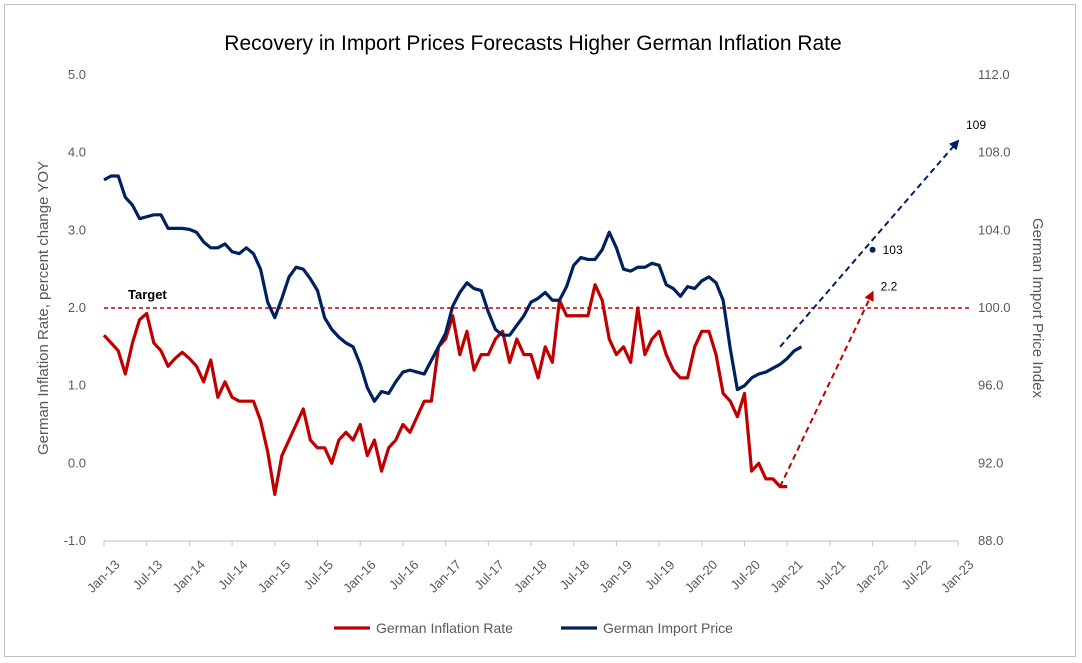  What do you see at coordinates (615, 576) in the screenshot?
I see `x-tick-label: Jan-19` at bounding box center [615, 576].